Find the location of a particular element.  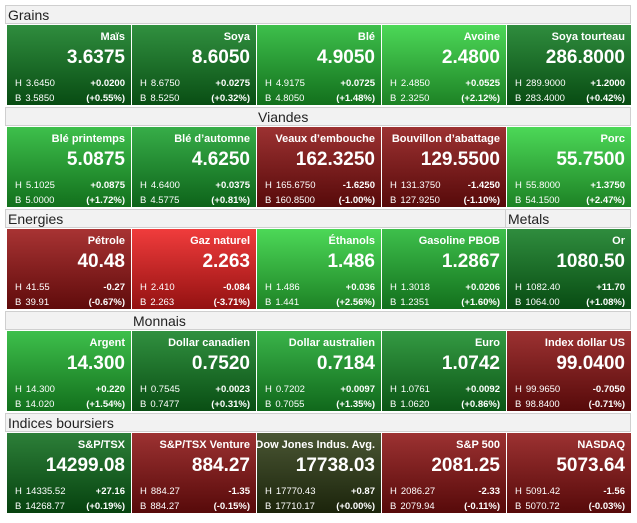

section-title: Monnais is located at coordinates (159, 321).